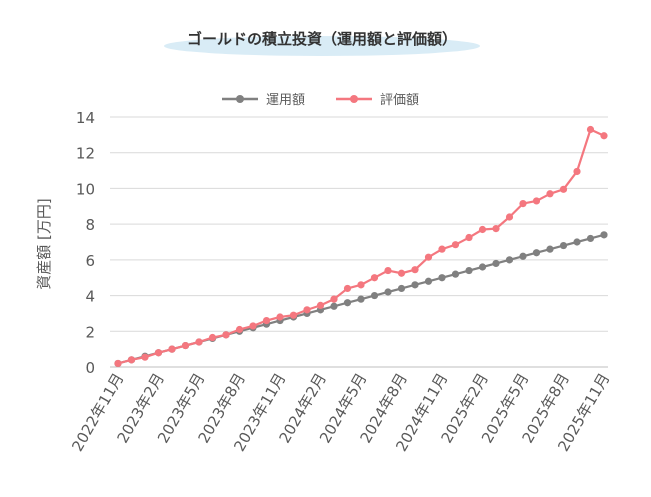 Image resolution: width=651 pixels, height=497 pixels. I want to click on y-tick-label: 14, so click(85, 118).